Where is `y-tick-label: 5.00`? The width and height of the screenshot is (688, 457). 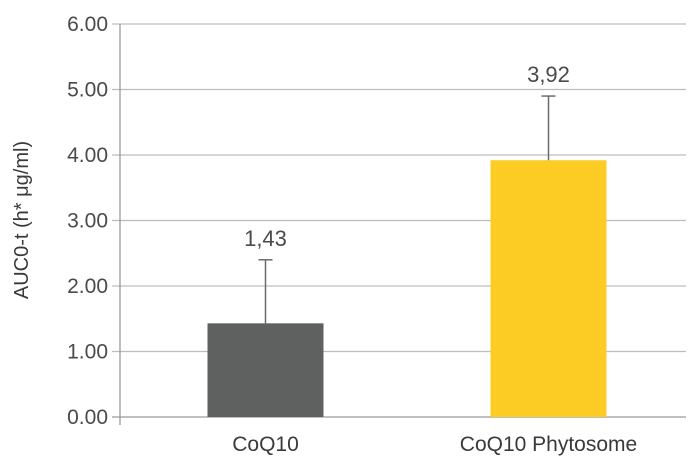
y-tick-label: 5.00 is located at coordinates (87, 90).